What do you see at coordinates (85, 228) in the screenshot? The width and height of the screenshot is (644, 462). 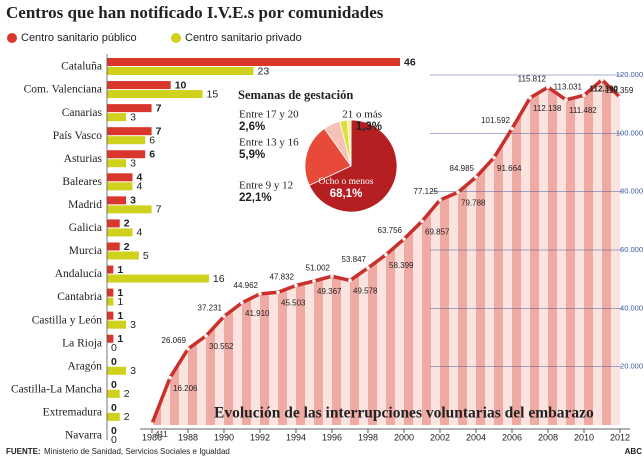 I see `category-label: Galicia` at bounding box center [85, 228].